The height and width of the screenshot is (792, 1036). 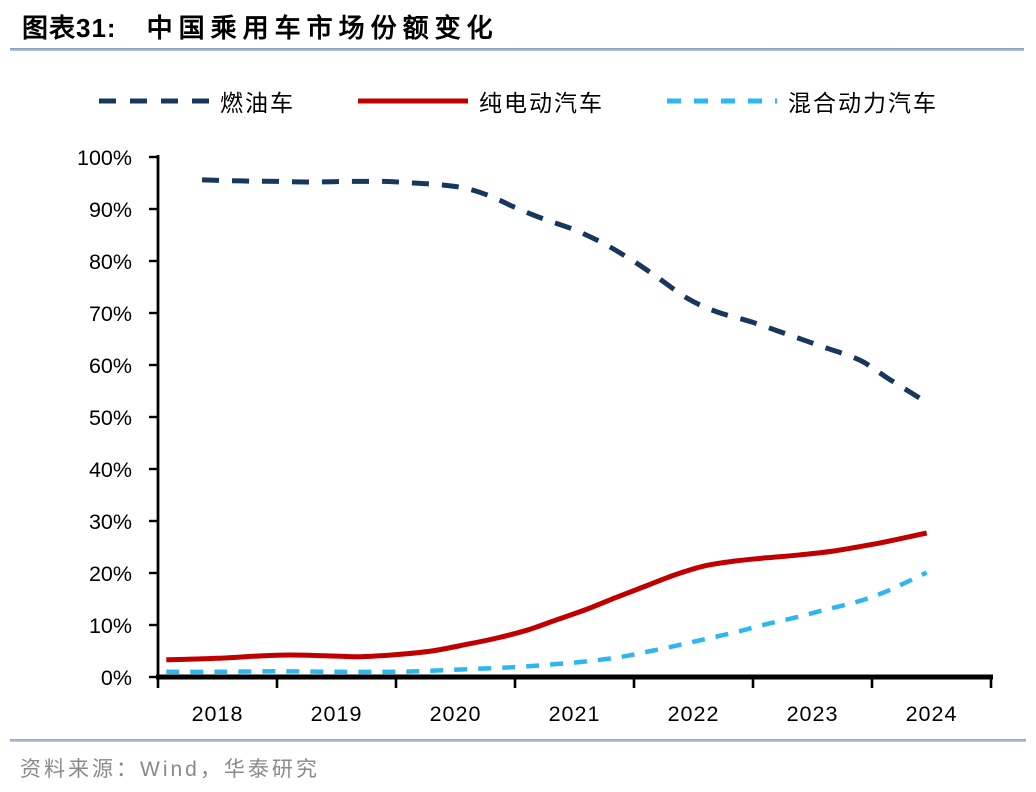 What do you see at coordinates (722, 101) in the screenshot?
I see `legend-dashed-line-icon` at bounding box center [722, 101].